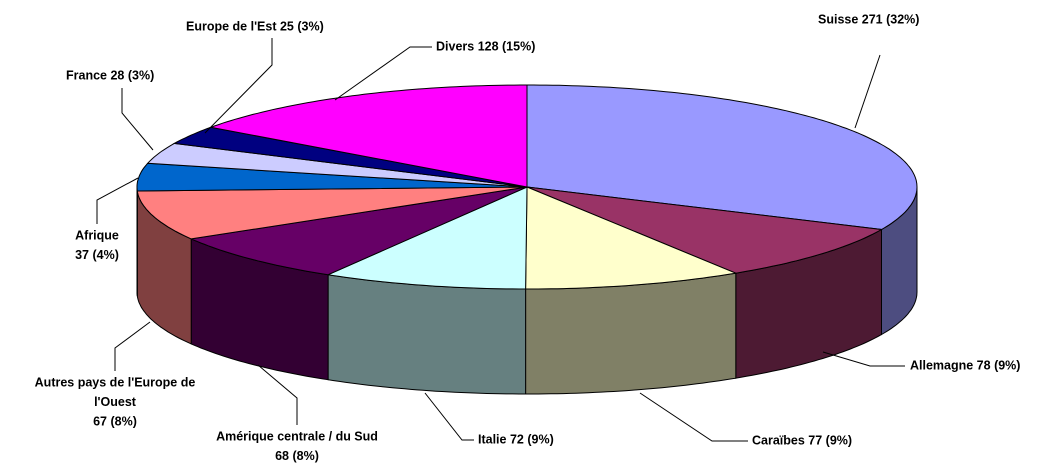 Image resolution: width=1055 pixels, height=466 pixels. Describe the element at coordinates (110, 75) in the screenshot. I see `data-label: France 28 (3%)` at that location.